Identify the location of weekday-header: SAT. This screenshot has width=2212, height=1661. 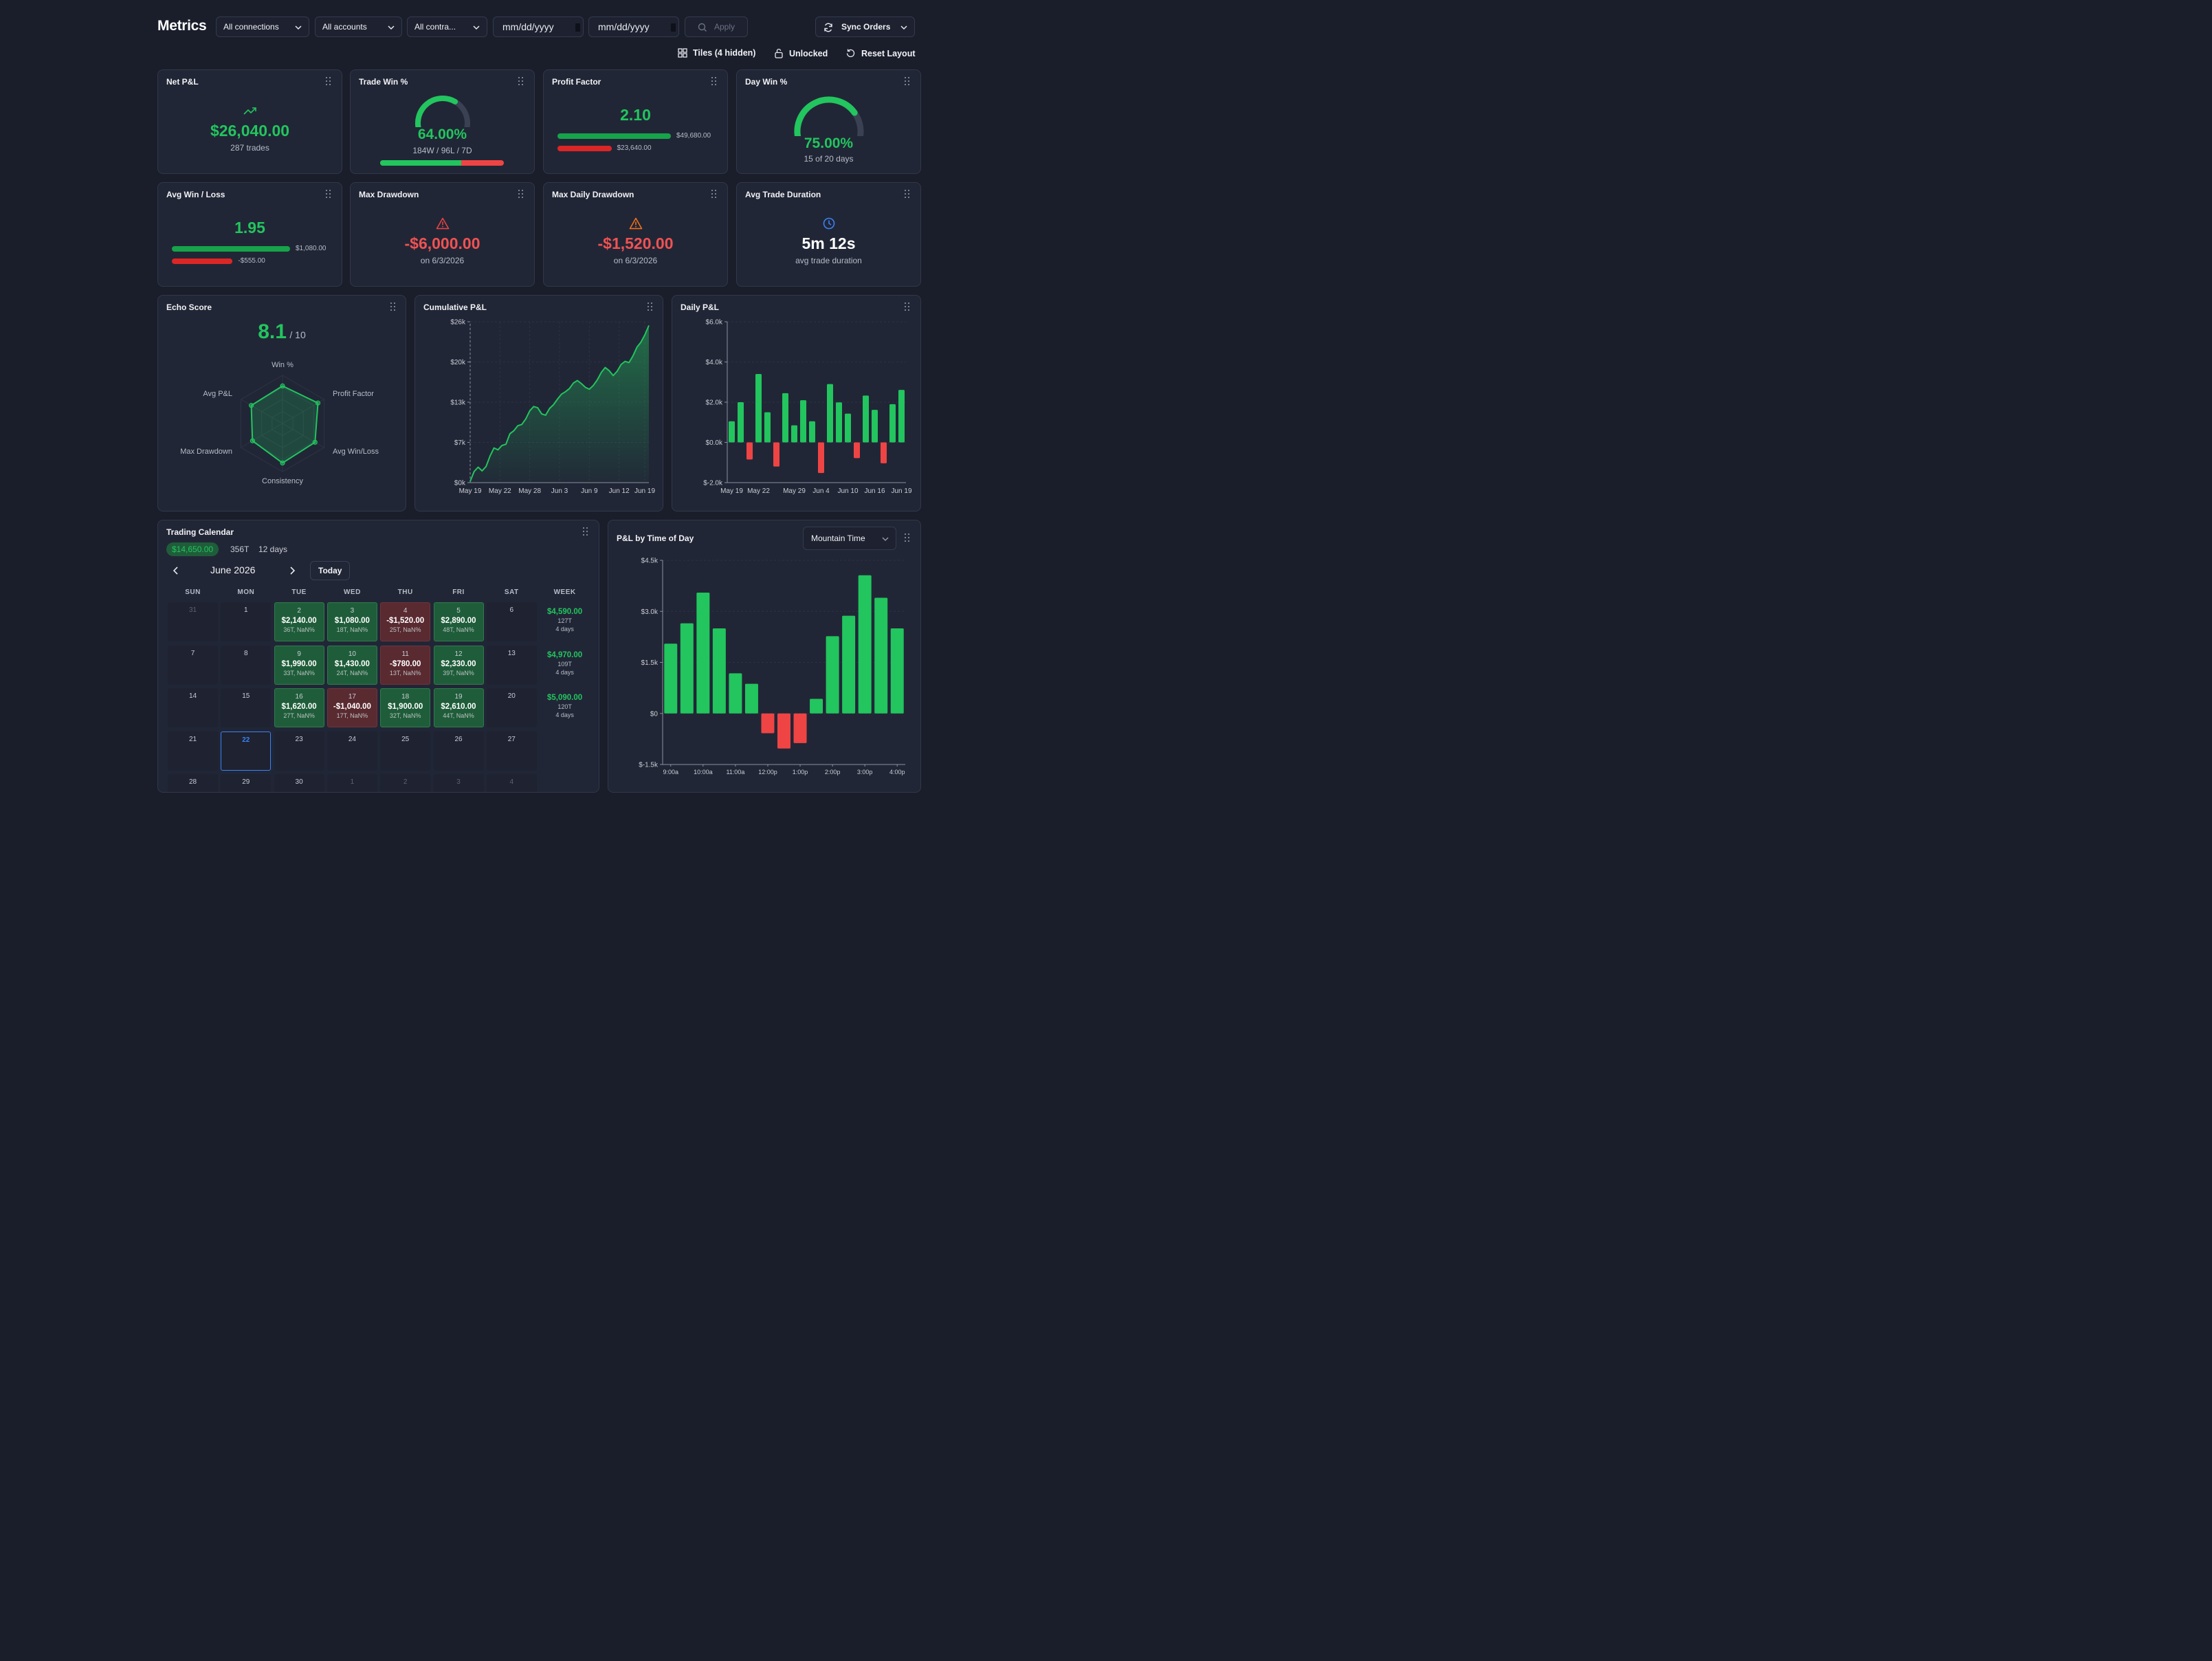
(511, 592).